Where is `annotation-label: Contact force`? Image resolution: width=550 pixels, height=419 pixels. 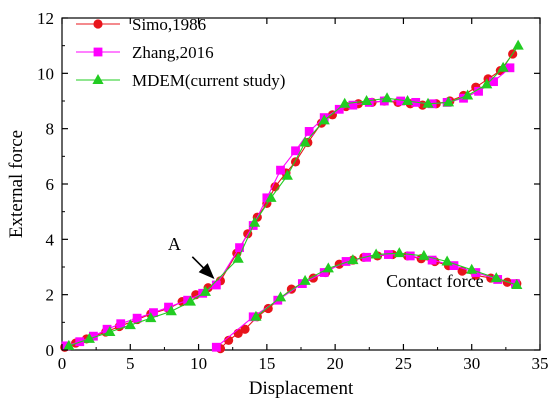 annotation-label: Contact force is located at coordinates (434, 281).